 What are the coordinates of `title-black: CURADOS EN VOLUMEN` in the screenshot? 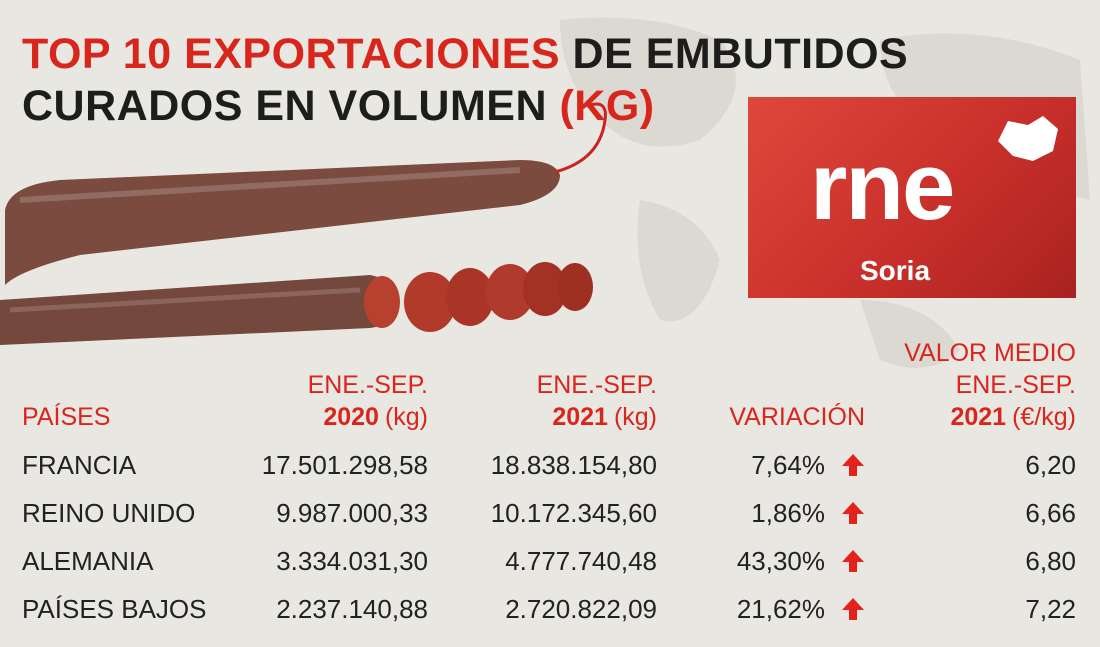 It's located at (285, 106).